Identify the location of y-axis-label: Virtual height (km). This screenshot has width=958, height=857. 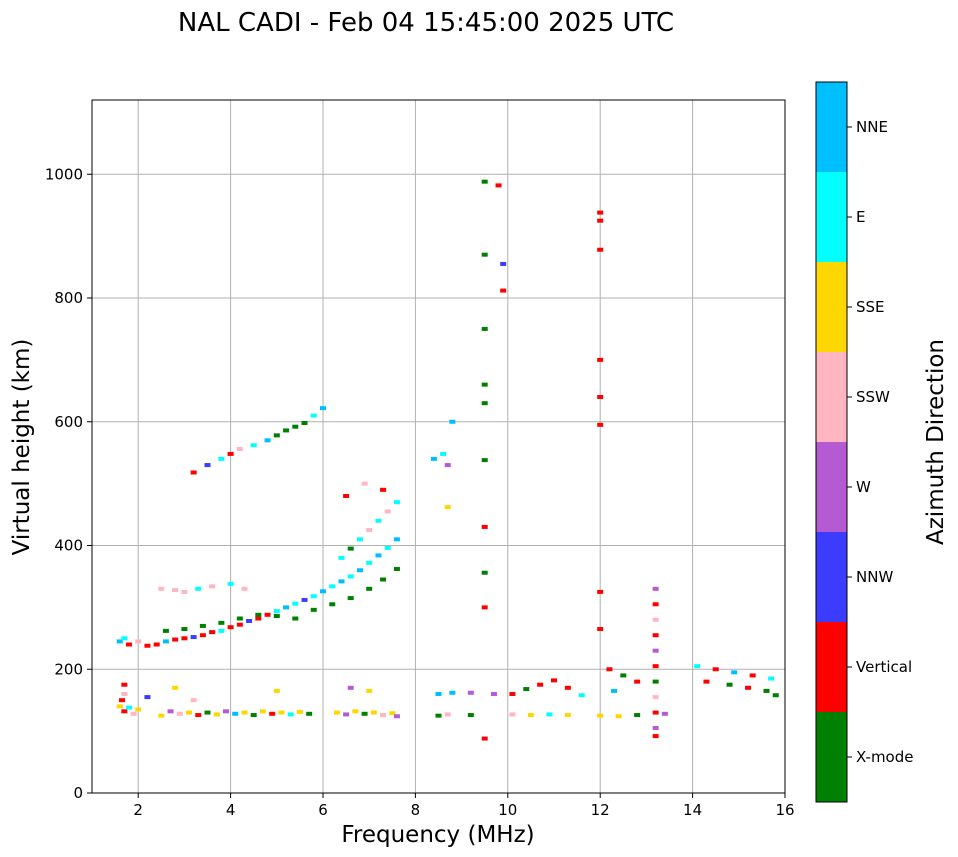
(22, 447).